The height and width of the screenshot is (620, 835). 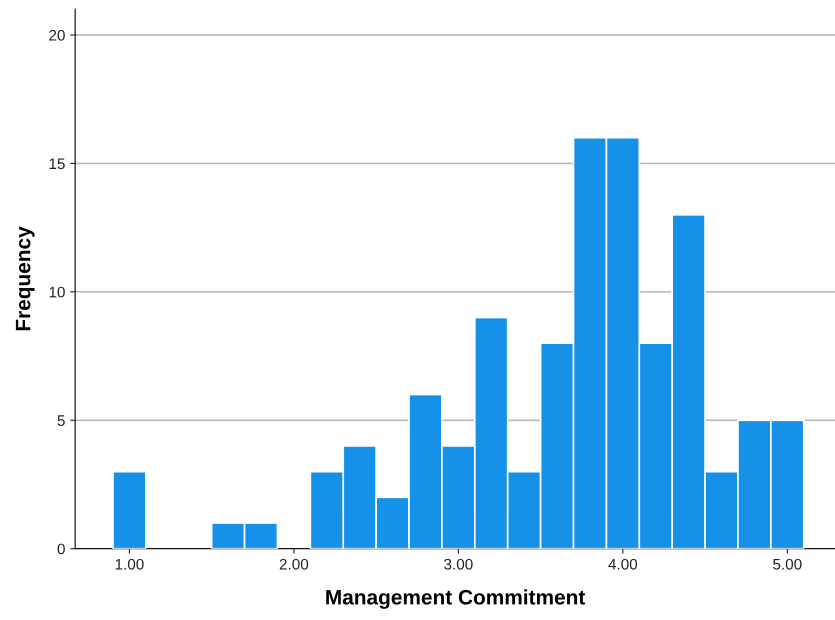 I want to click on x-tick-label: 2.00, so click(x=294, y=564).